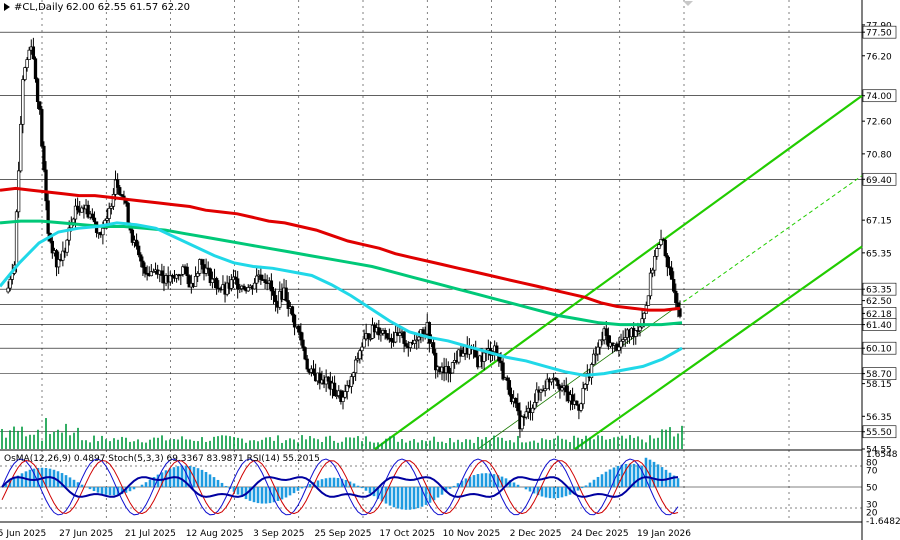 Image resolution: width=900 pixels, height=540 pixels. I want to click on price-tick-label: 72.60, so click(879, 123).